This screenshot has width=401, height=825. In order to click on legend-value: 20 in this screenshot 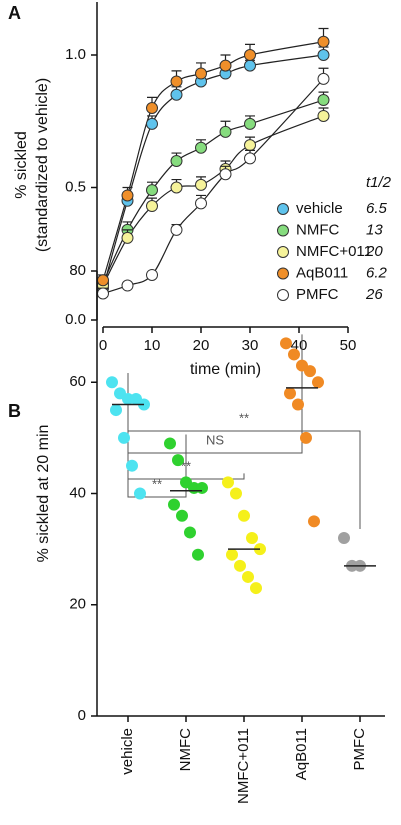, I will do `click(374, 251)`.